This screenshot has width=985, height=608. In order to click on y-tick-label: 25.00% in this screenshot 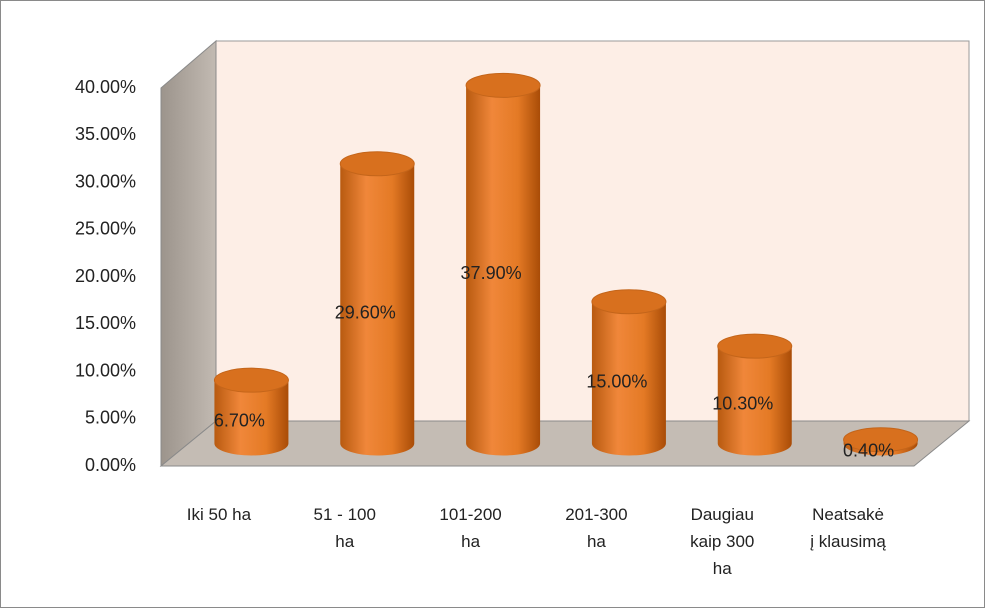, I will do `click(105, 229)`.